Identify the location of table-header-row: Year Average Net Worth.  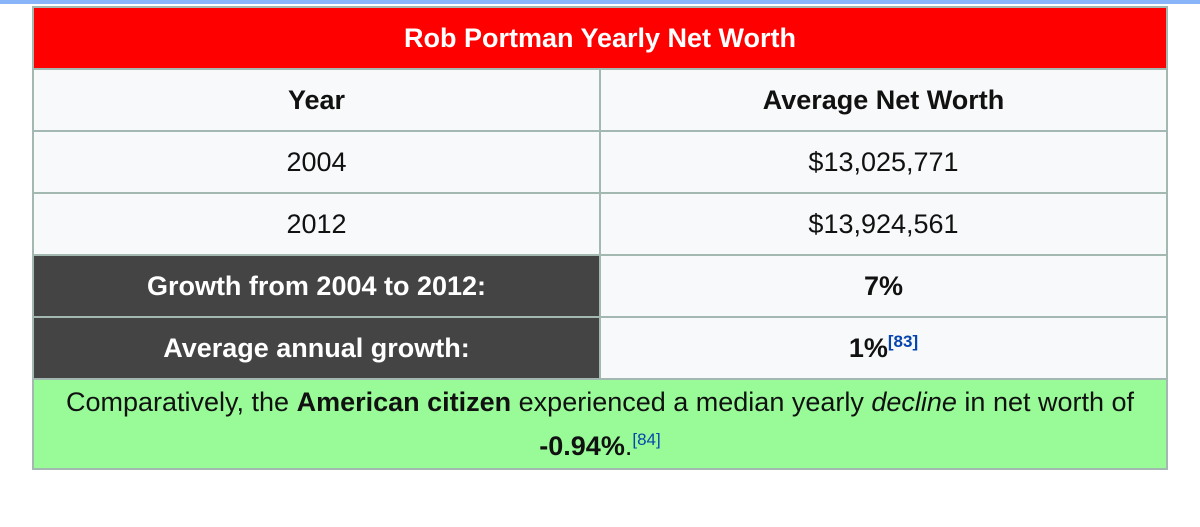
(600, 100).